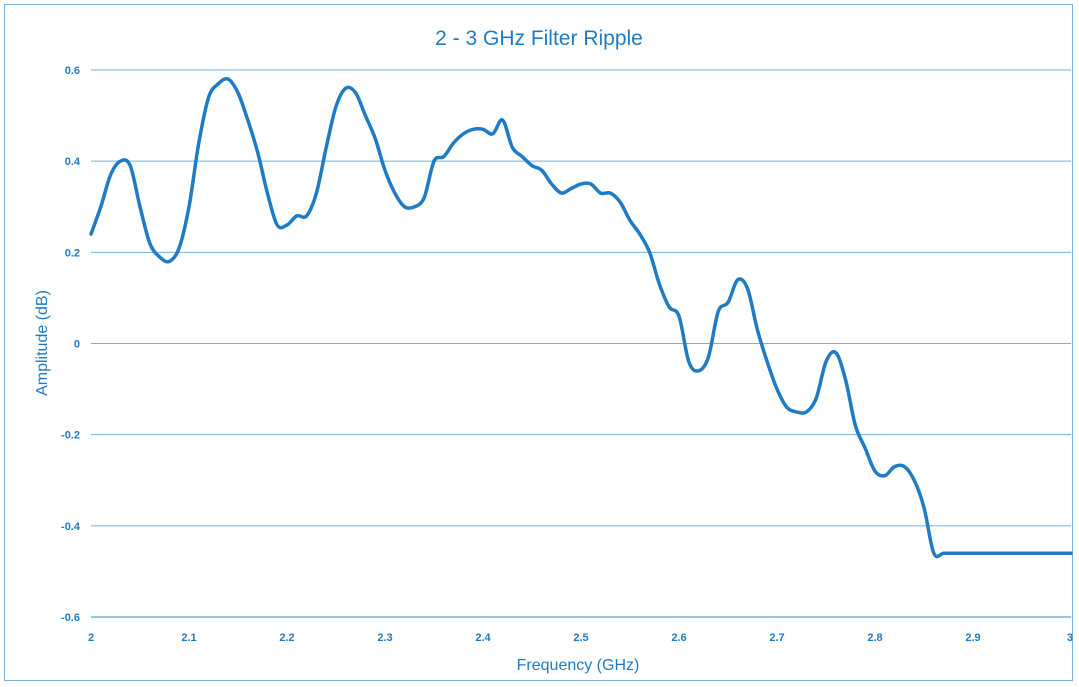  Describe the element at coordinates (678, 638) in the screenshot. I see `x-tick-label: 2.6` at that location.